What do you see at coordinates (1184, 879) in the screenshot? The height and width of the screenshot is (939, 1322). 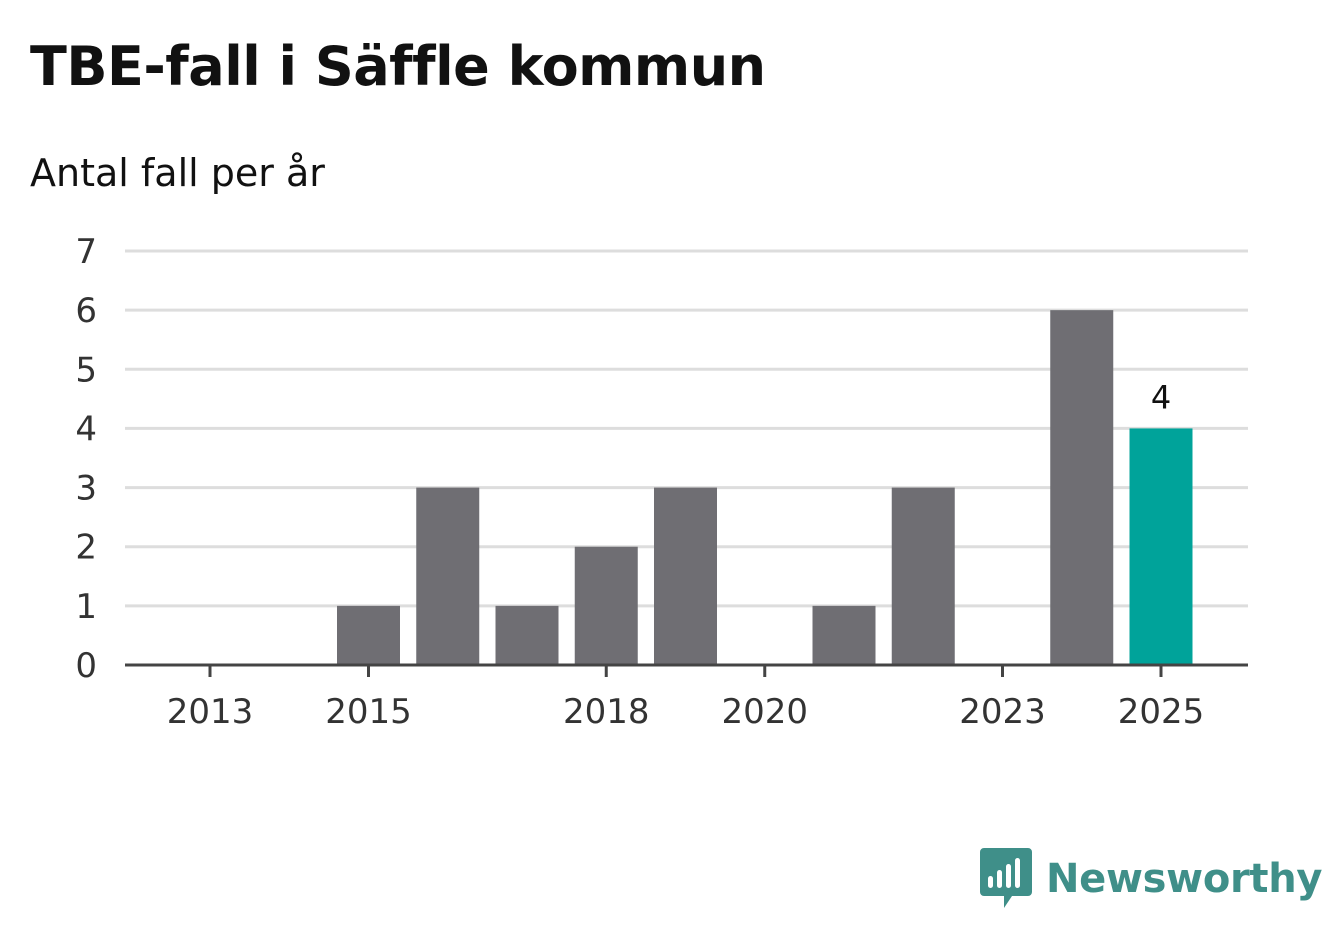 I see `brand-name: Newsworthy` at bounding box center [1184, 879].